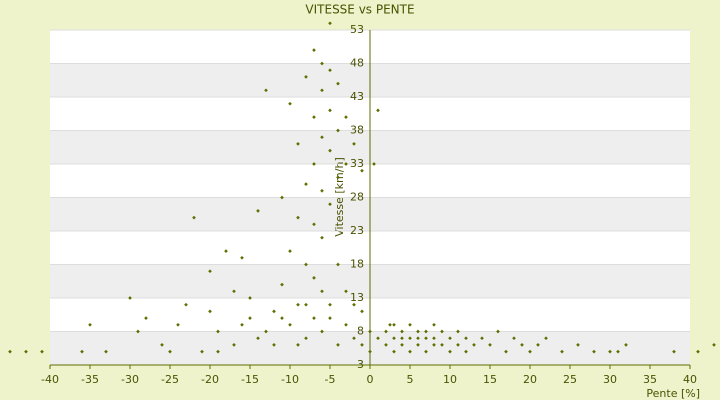 The image size is (720, 400). I want to click on x-tick-label: -25, so click(170, 379).